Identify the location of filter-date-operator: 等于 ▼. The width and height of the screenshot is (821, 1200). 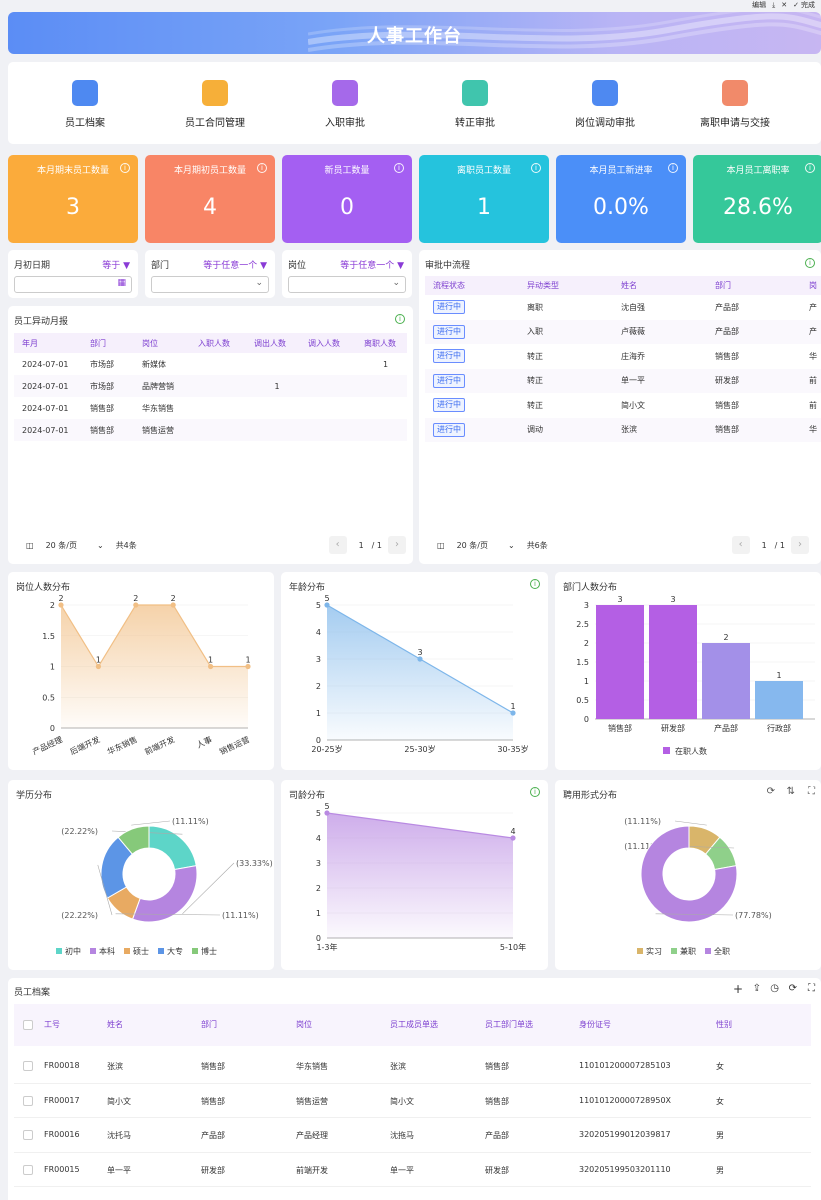
(116, 266).